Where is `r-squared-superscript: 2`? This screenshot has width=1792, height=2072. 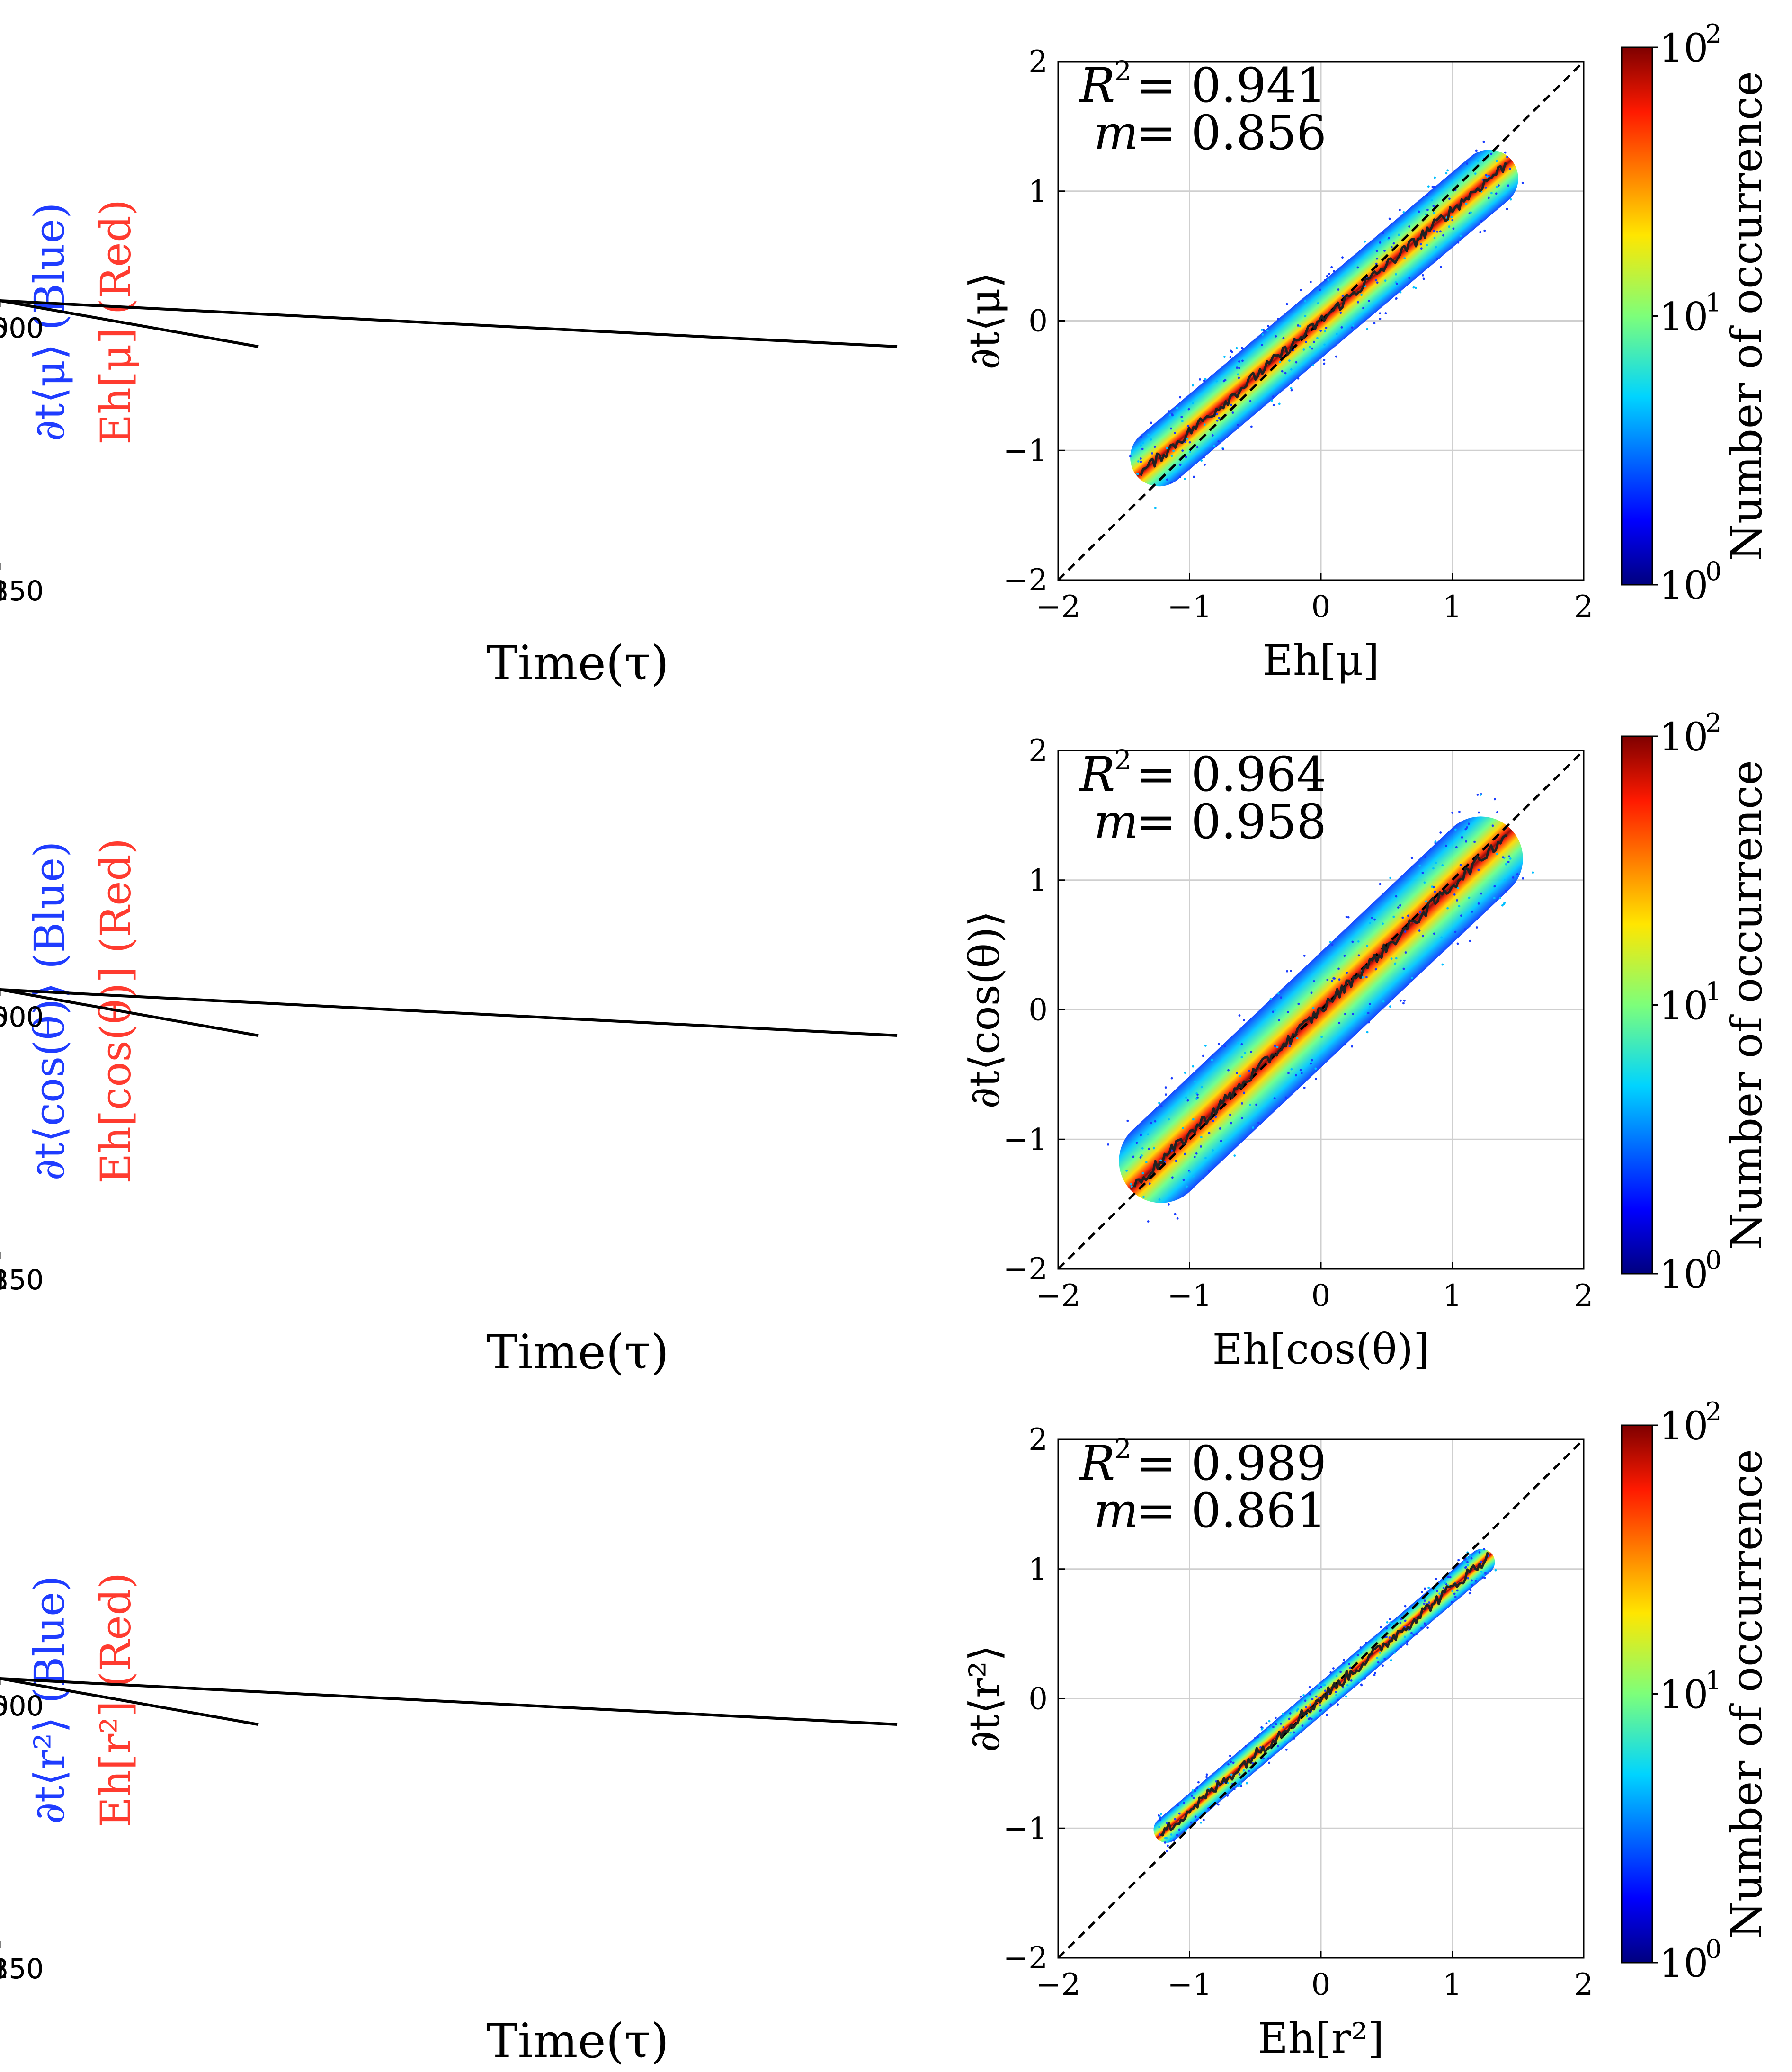
r-squared-superscript: 2 is located at coordinates (1123, 760).